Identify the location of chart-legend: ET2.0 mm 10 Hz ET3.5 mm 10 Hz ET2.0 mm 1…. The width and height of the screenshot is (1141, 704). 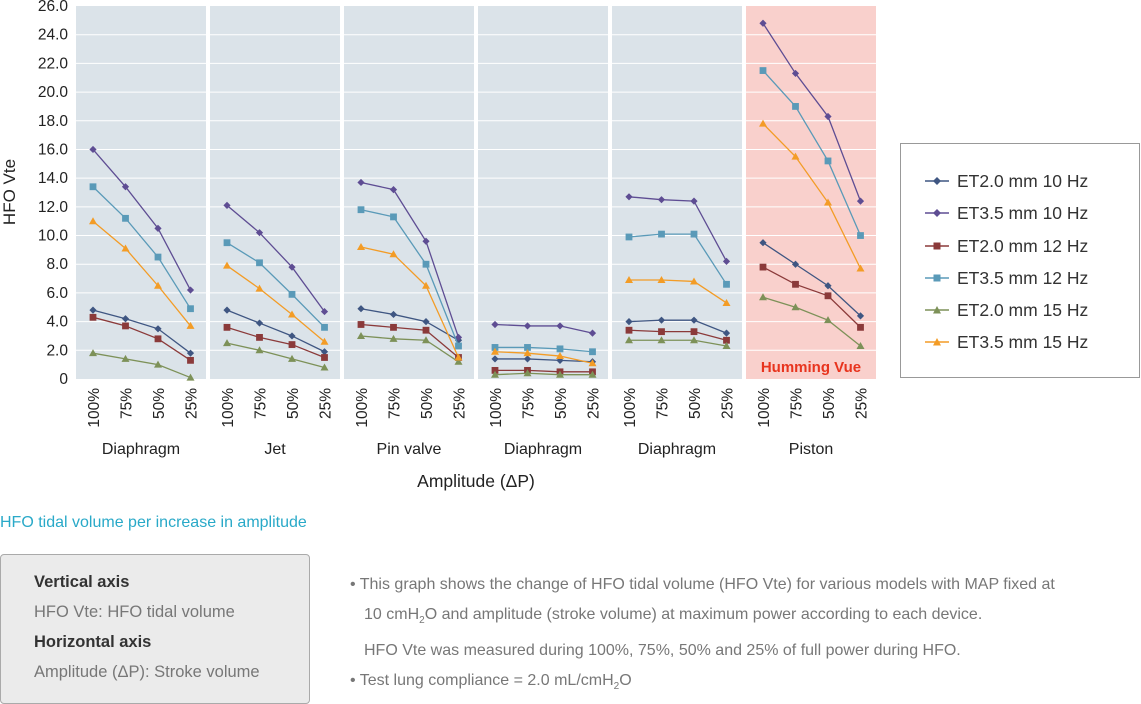
(1020, 260).